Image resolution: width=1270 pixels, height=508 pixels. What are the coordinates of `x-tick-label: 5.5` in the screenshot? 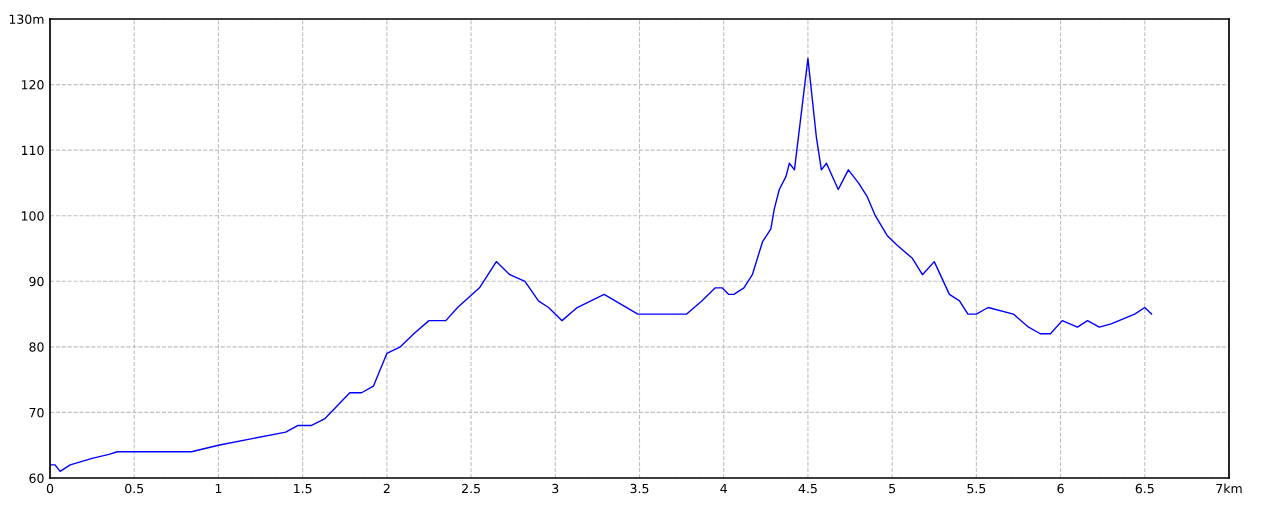 It's located at (976, 488).